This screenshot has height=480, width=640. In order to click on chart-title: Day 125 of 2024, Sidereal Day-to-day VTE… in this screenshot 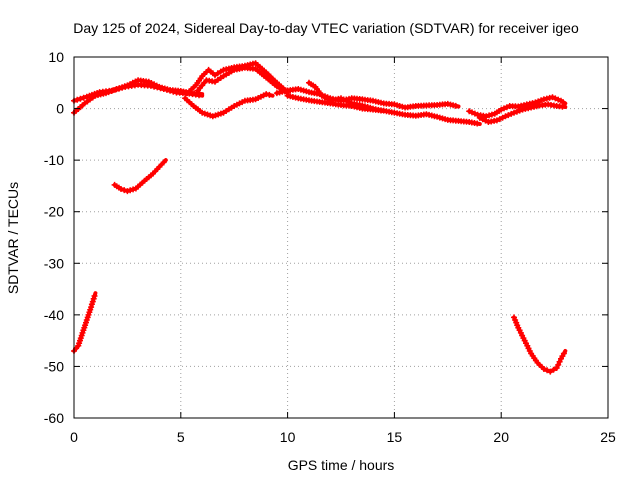, I will do `click(326, 28)`.